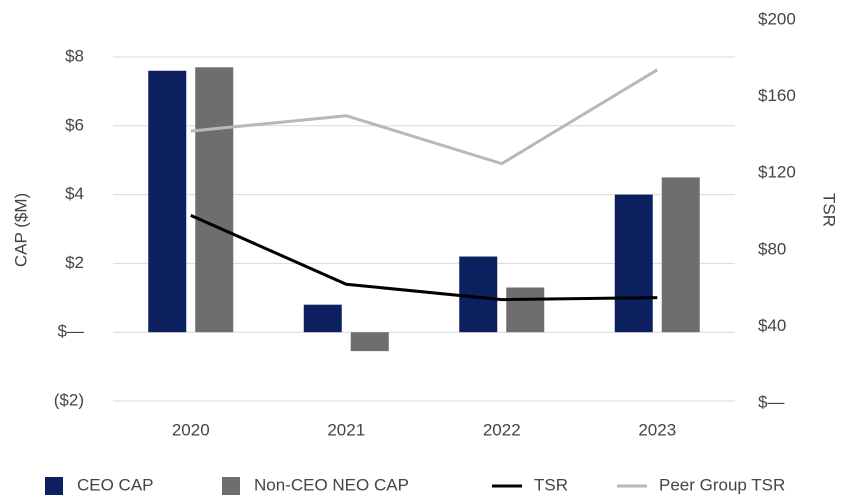 This screenshot has height=498, width=846. What do you see at coordinates (115, 484) in the screenshot?
I see `legend-label: CEO CAP` at bounding box center [115, 484].